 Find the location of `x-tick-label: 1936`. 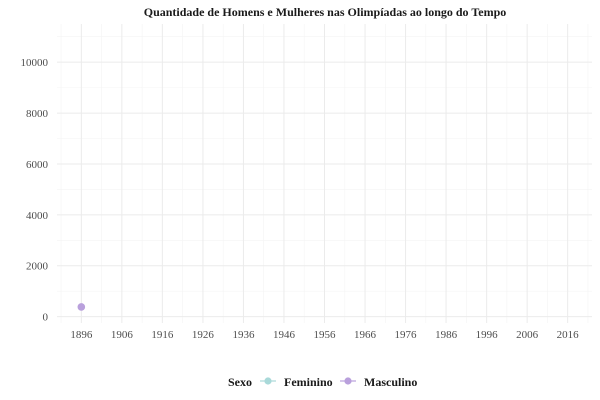

x-tick-label: 1936 is located at coordinates (243, 335).